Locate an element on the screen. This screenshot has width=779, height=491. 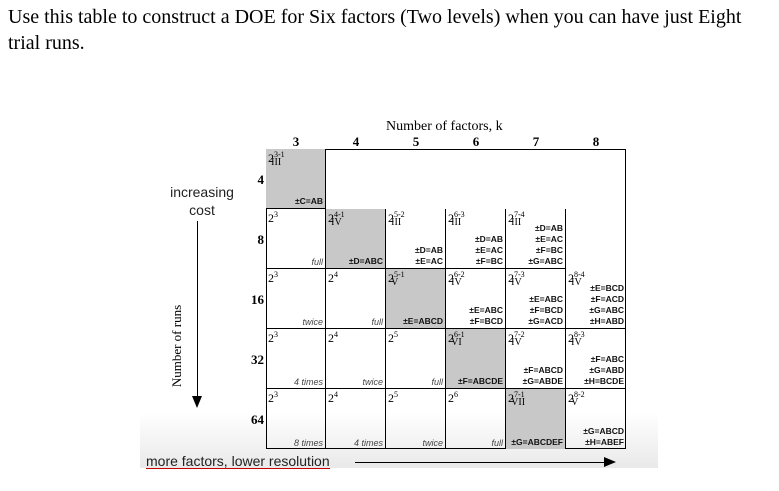
resolution-label: more factors, lower resolution is located at coordinates (238, 461).